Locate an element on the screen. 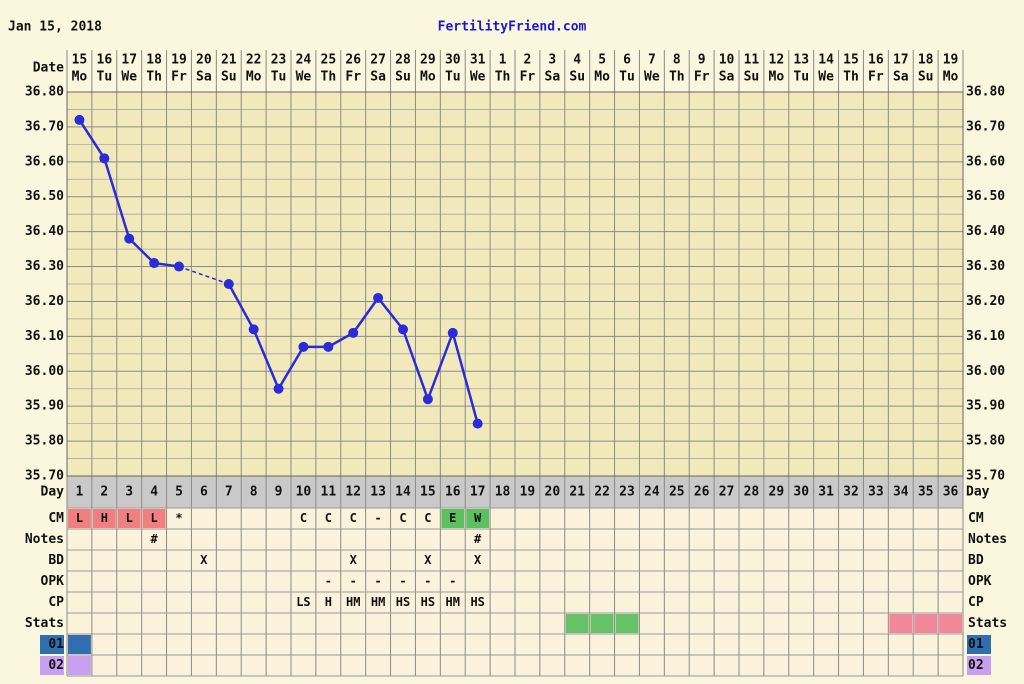 Image resolution: width=1024 pixels, height=684 pixels. date-label: 3 is located at coordinates (552, 60).